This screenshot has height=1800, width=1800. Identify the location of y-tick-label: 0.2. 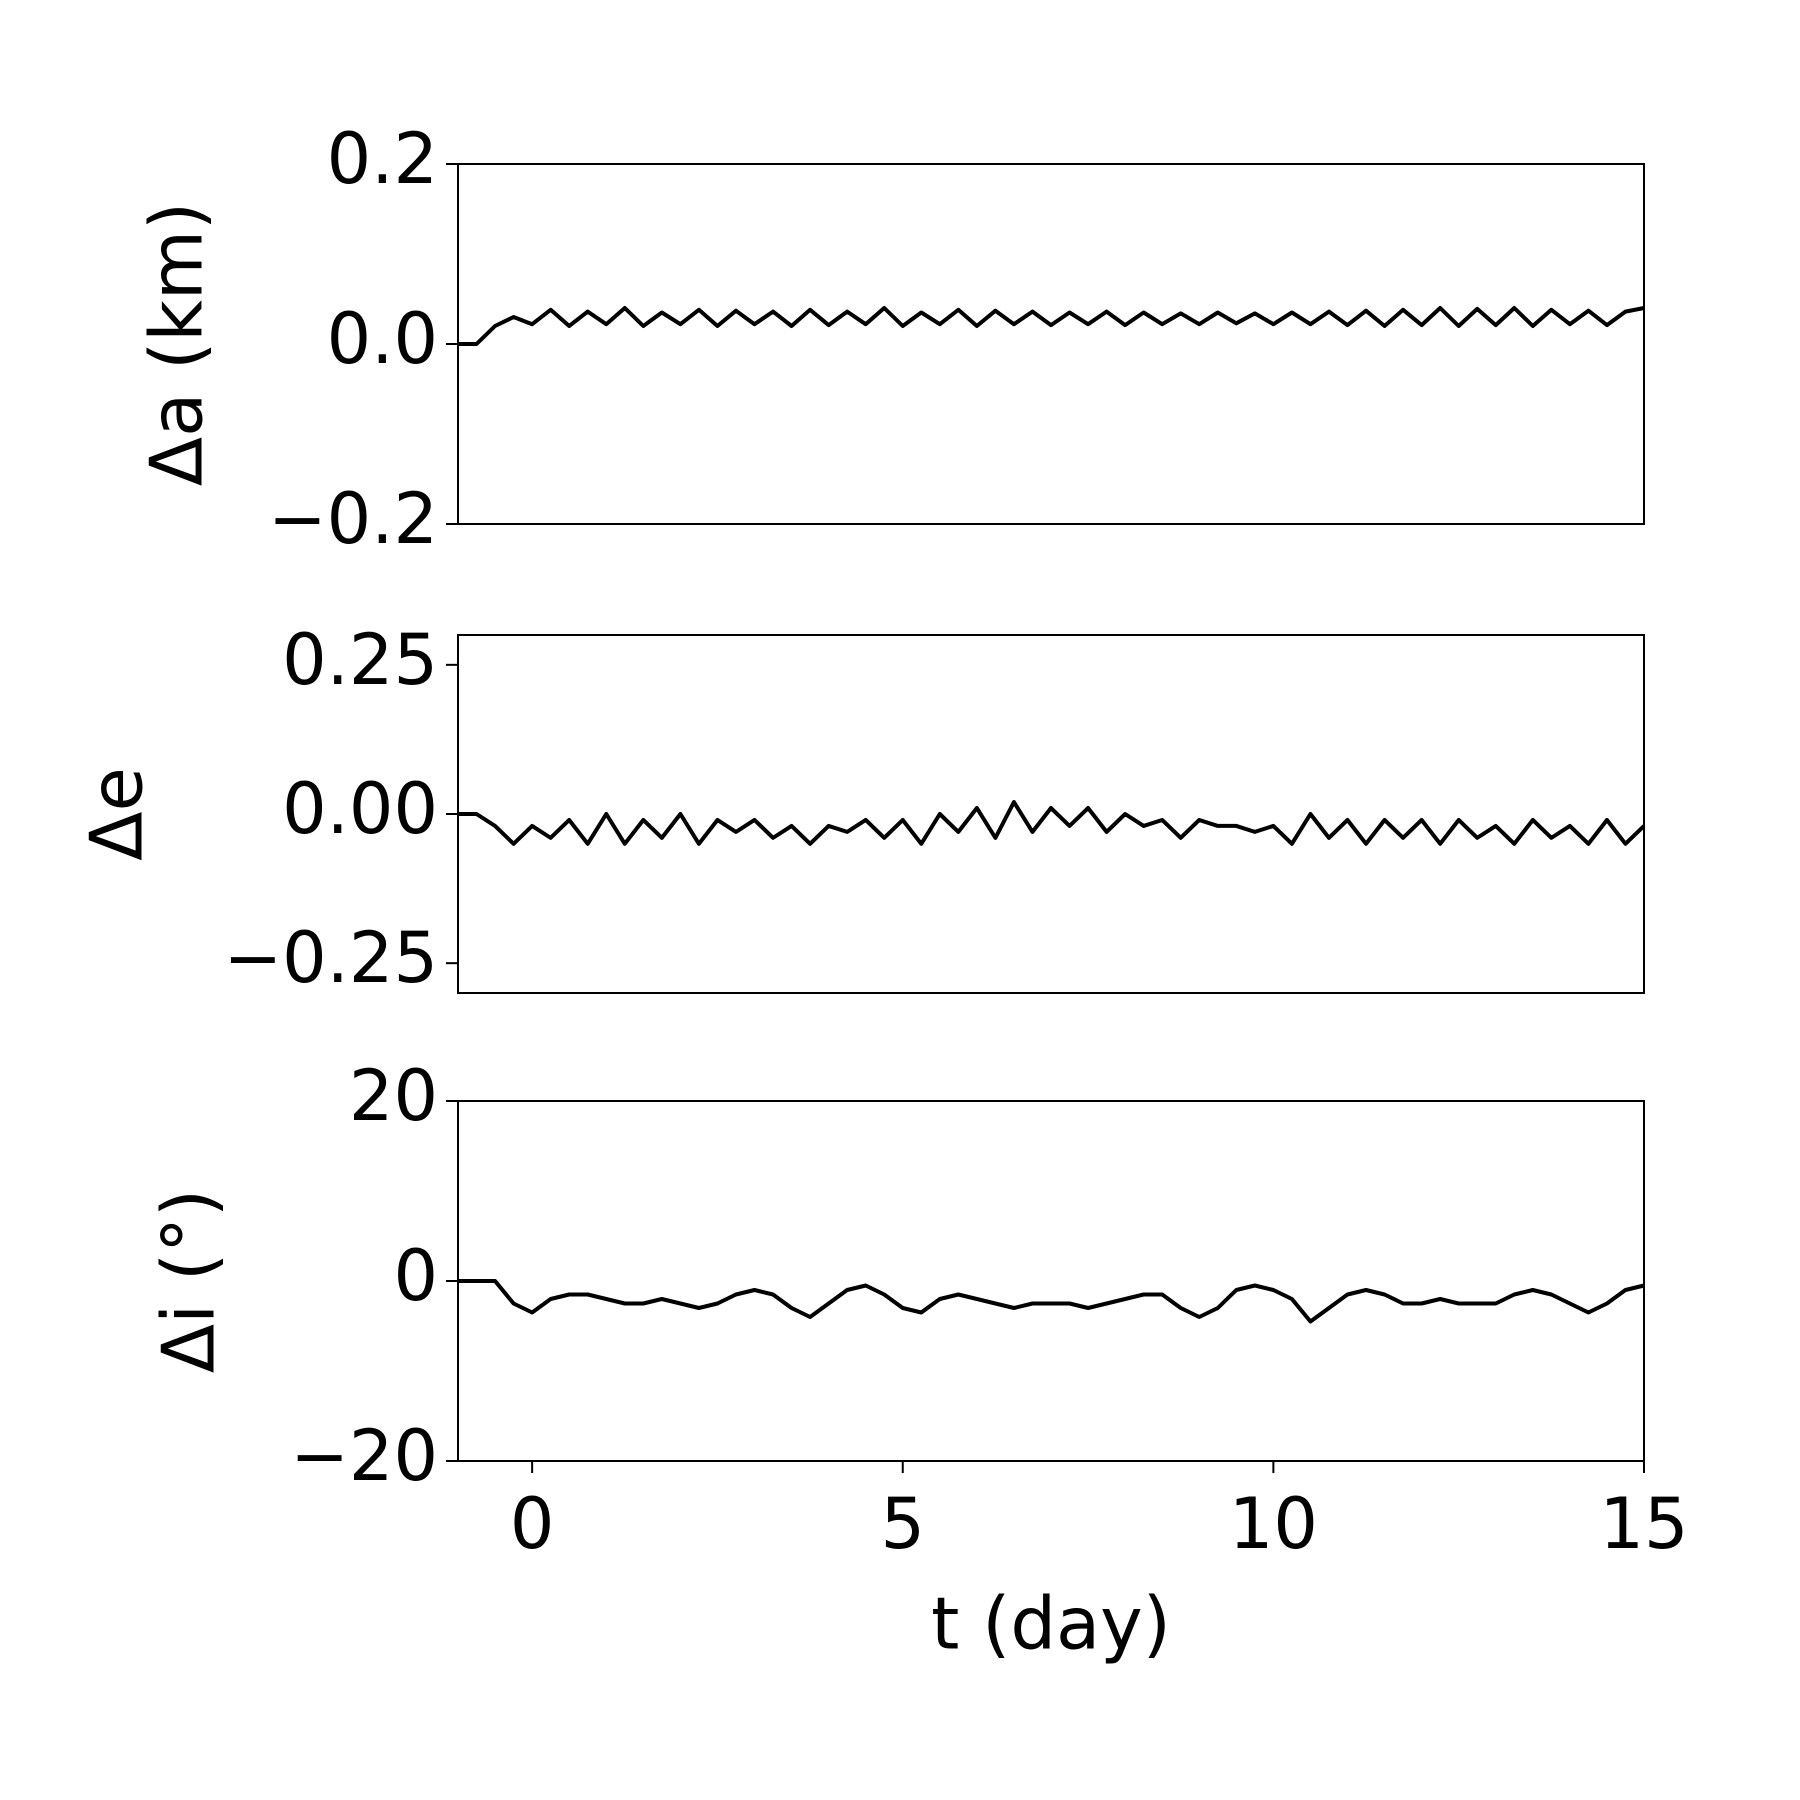
(382, 159).